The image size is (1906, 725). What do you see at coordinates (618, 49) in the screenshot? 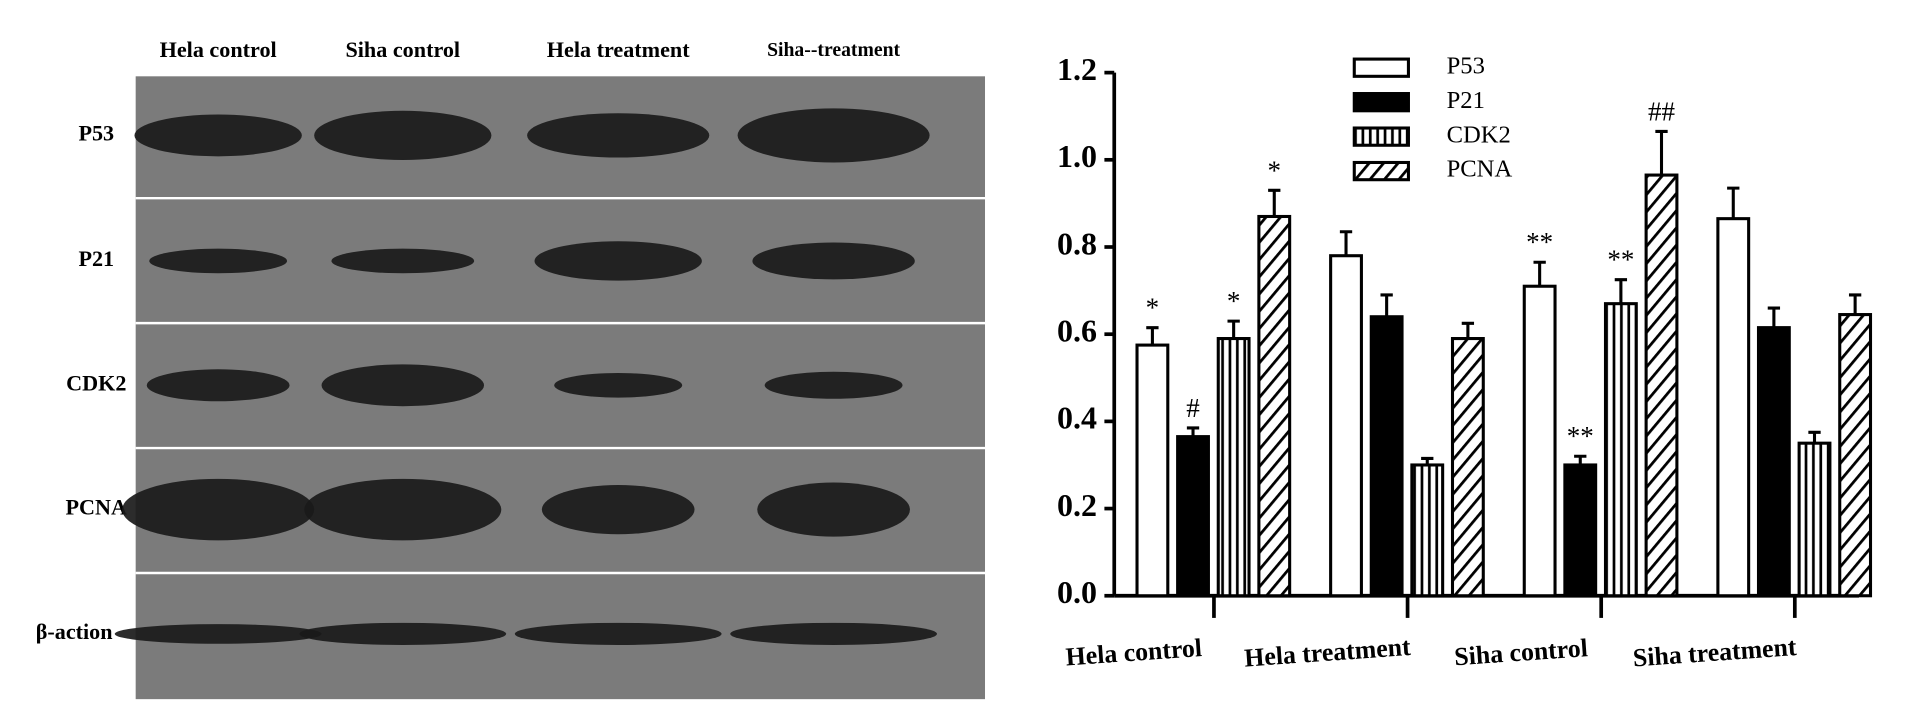
I see `blot-column-label: Hela treatment` at bounding box center [618, 49].